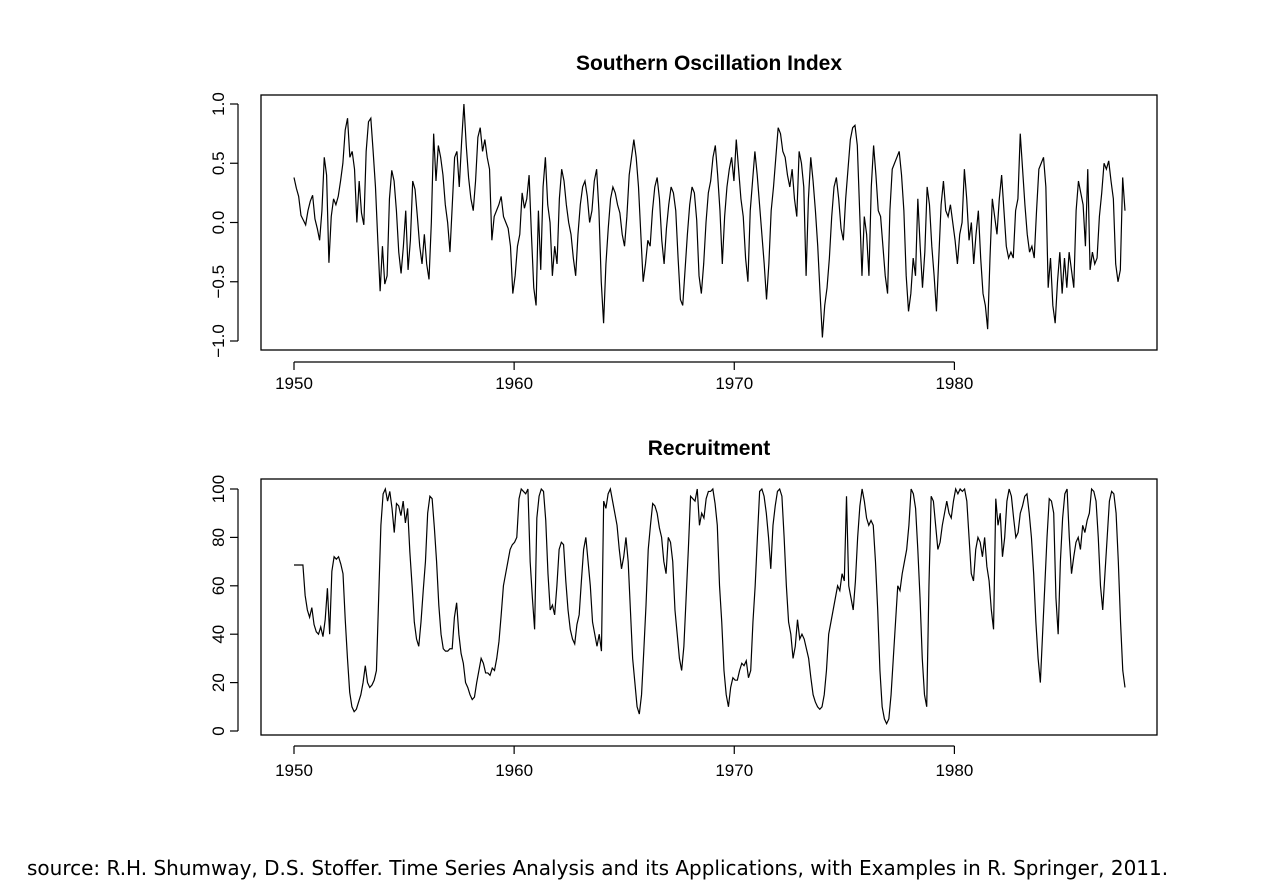 The image size is (1280, 884). Describe the element at coordinates (218, 634) in the screenshot. I see `y-tick-label: 40` at that location.